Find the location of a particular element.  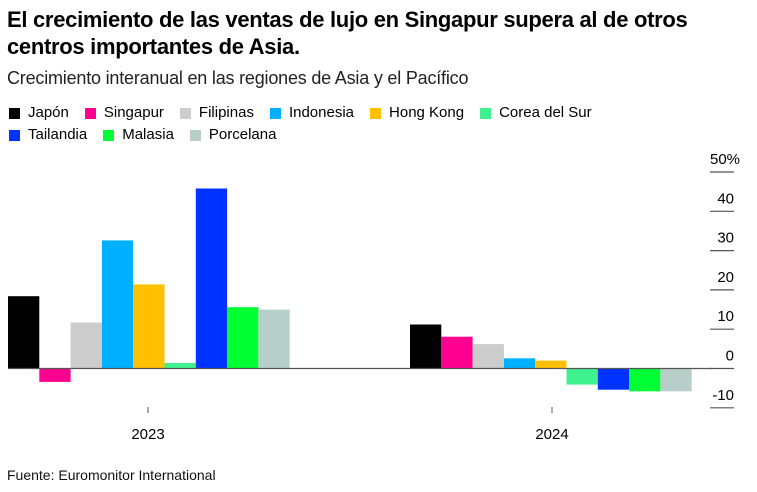

y-tick-label: 20 is located at coordinates (725, 277).